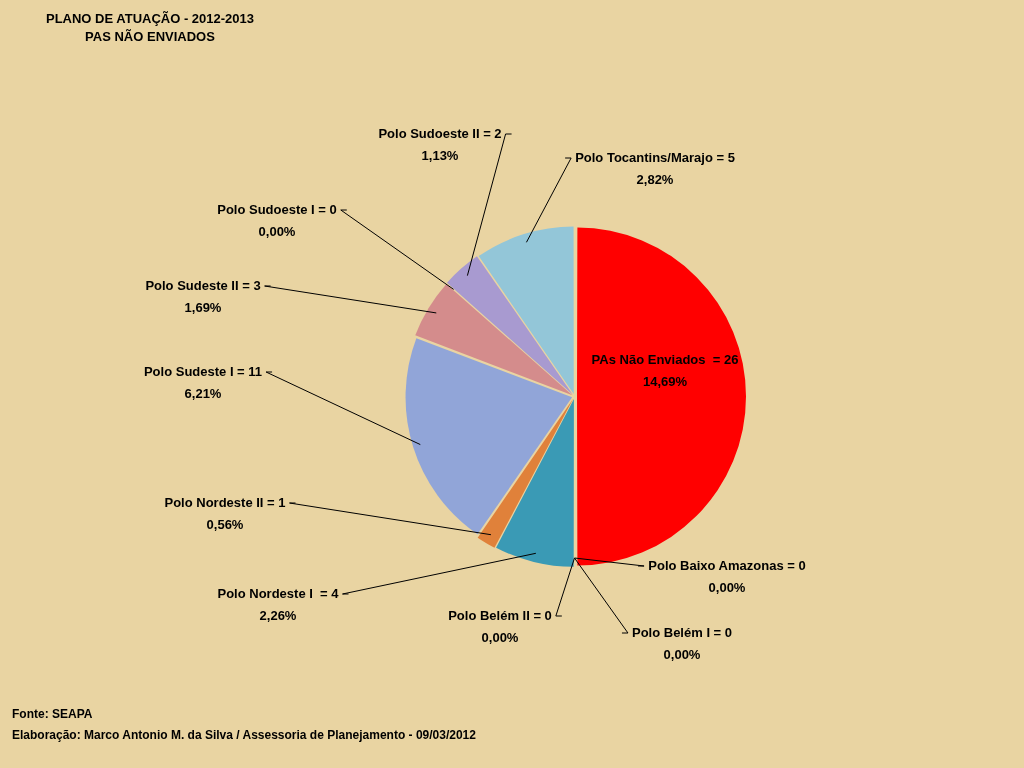 The width and height of the screenshot is (1024, 768). What do you see at coordinates (203, 285) in the screenshot?
I see `slice-label: Polo Sudeste II = 3` at bounding box center [203, 285].